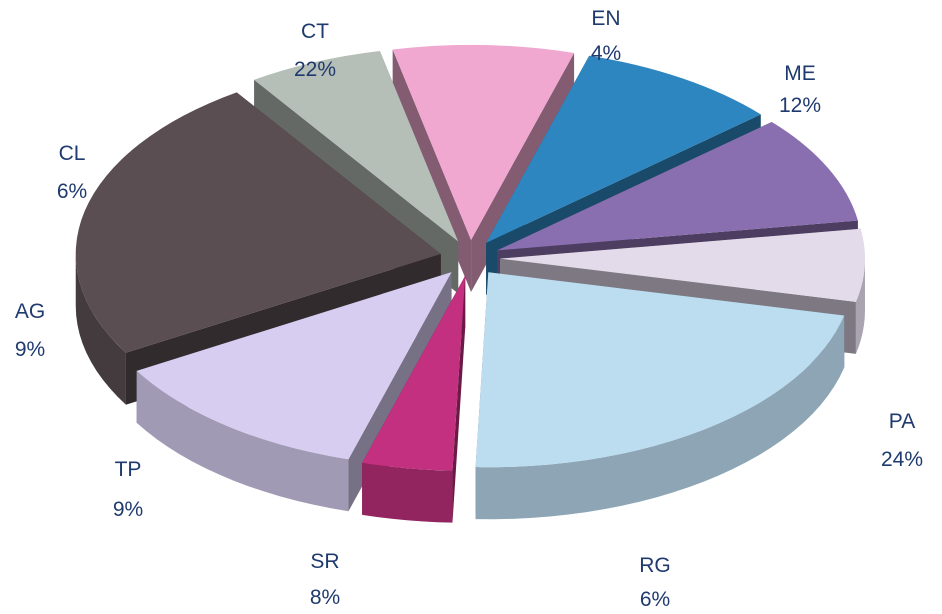 The height and width of the screenshot is (614, 942). What do you see at coordinates (655, 565) in the screenshot?
I see `slice-label-rg: RG` at bounding box center [655, 565].